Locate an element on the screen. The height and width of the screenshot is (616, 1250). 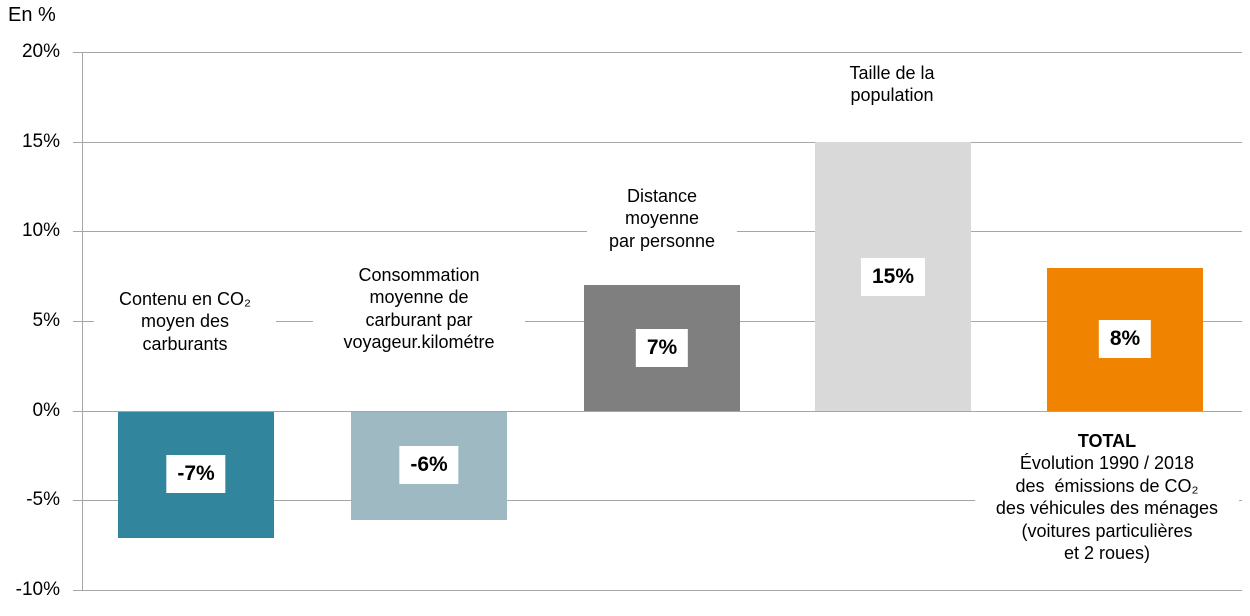
y-axis-tick-label: 20% is located at coordinates (40, 51).